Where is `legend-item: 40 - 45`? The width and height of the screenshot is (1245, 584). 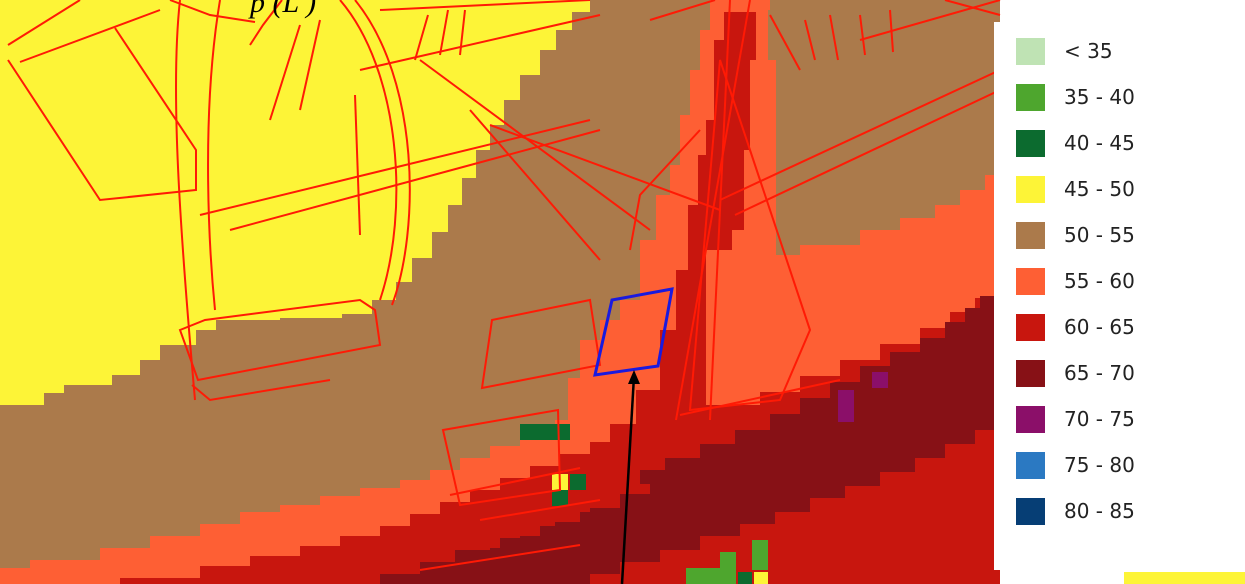
legend-item: 40 - 45 is located at coordinates (1116, 143).